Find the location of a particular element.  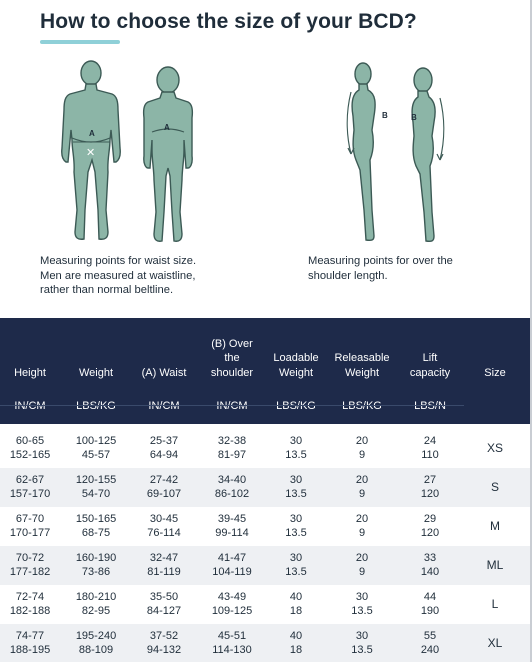

table-cell-value: 160-190 is located at coordinates (96, 558).